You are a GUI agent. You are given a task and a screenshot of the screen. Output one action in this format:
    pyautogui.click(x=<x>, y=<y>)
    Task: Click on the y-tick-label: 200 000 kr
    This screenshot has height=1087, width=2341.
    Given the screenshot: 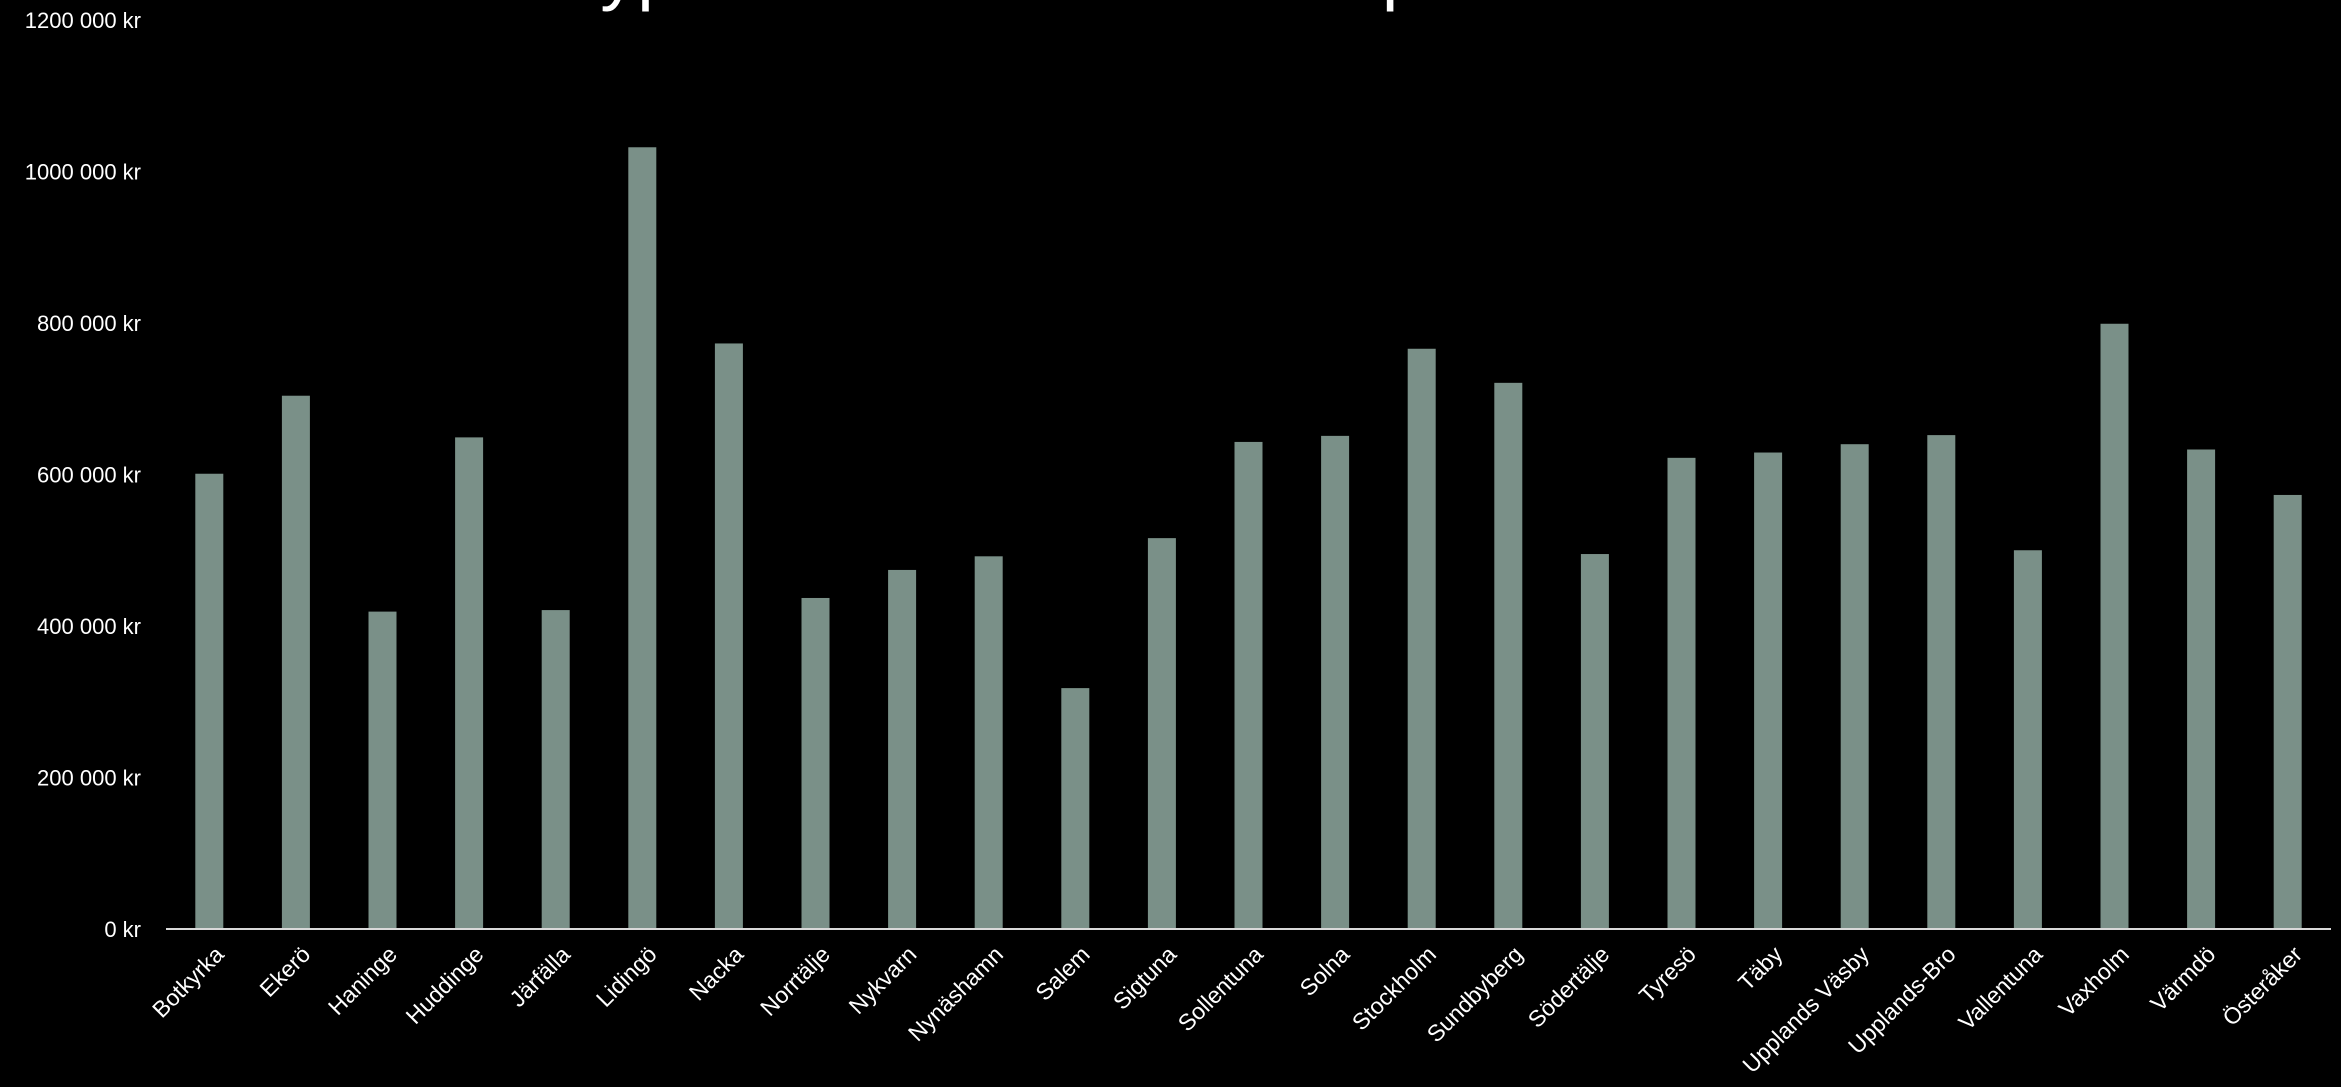 What is the action you would take?
    pyautogui.click(x=89, y=778)
    